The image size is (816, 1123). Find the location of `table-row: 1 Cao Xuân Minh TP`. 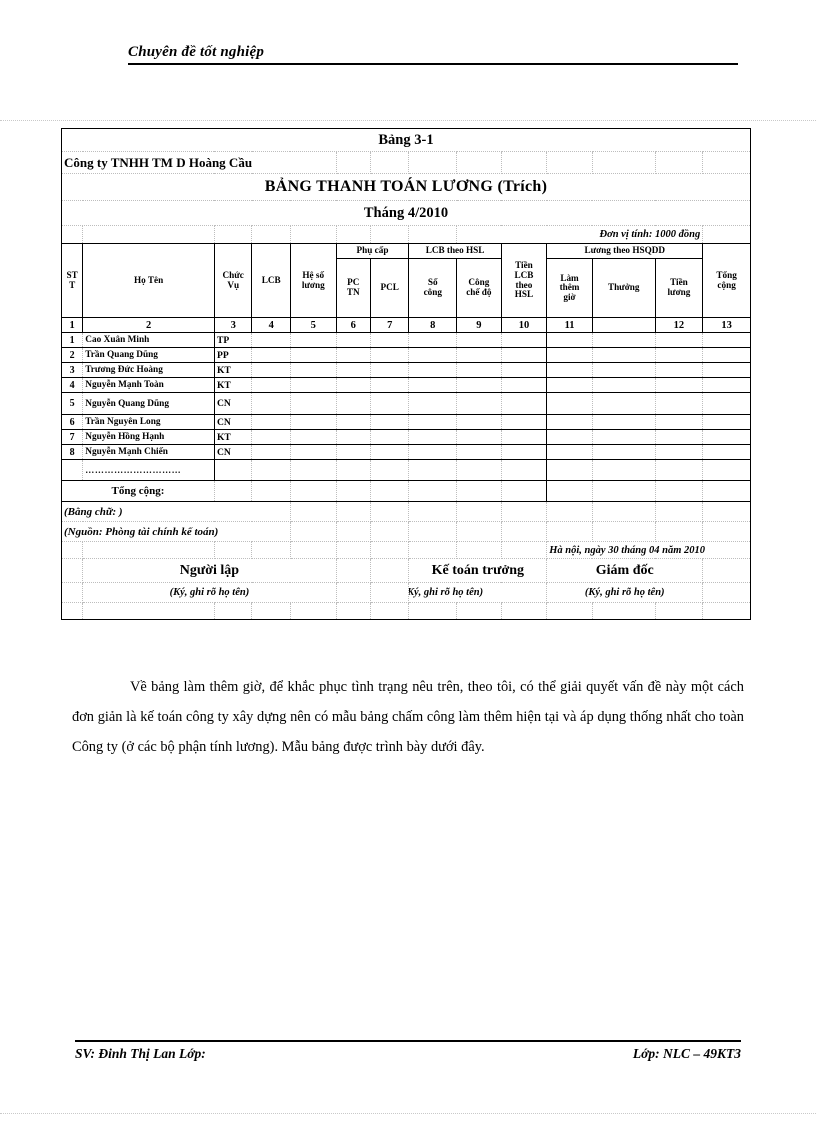

table-row: 1 Cao Xuân Minh TP is located at coordinates (405, 340).